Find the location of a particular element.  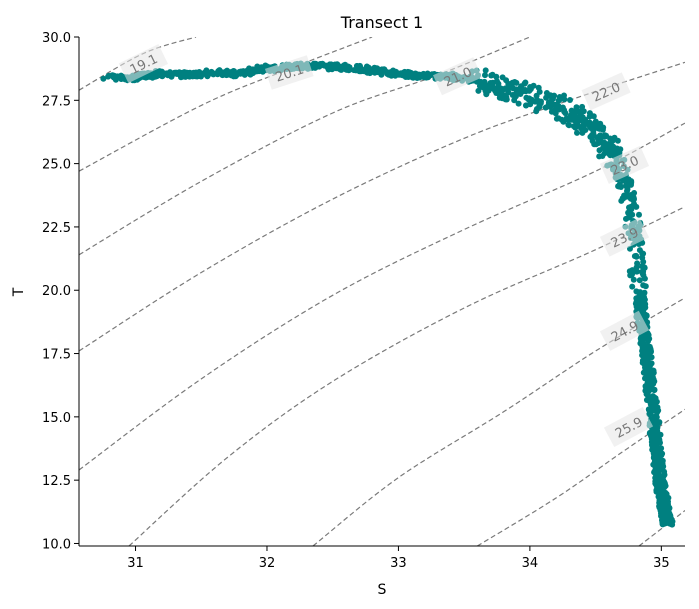

y-axis-label: T is located at coordinates (19, 292).